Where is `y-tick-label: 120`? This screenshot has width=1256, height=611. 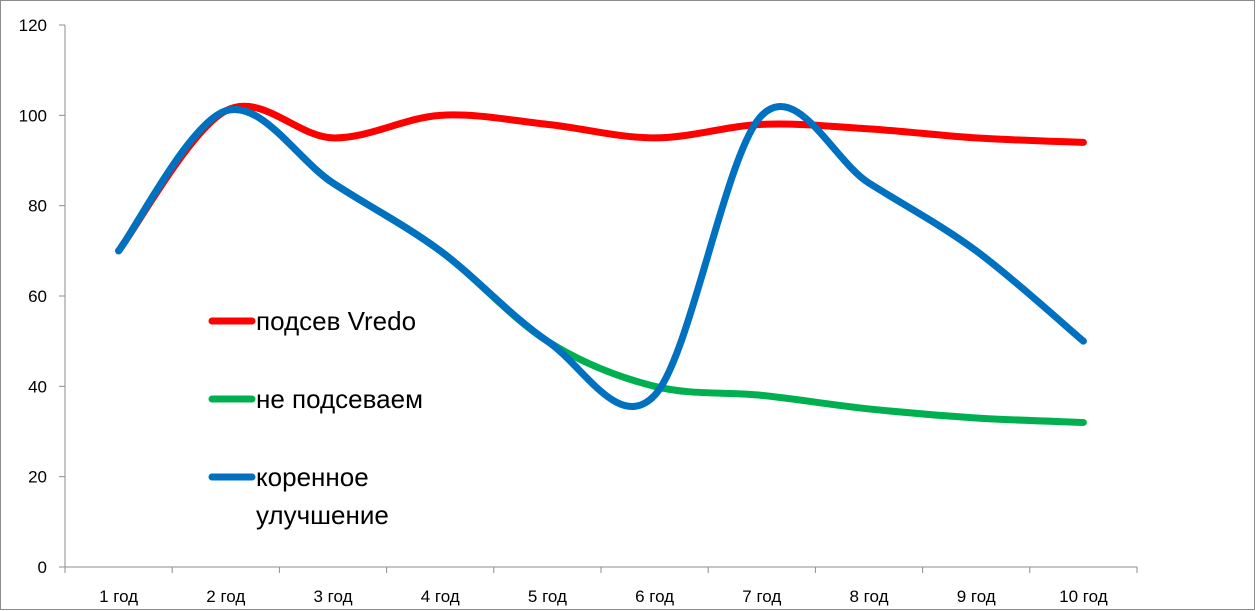 y-tick-label: 120 is located at coordinates (33, 25).